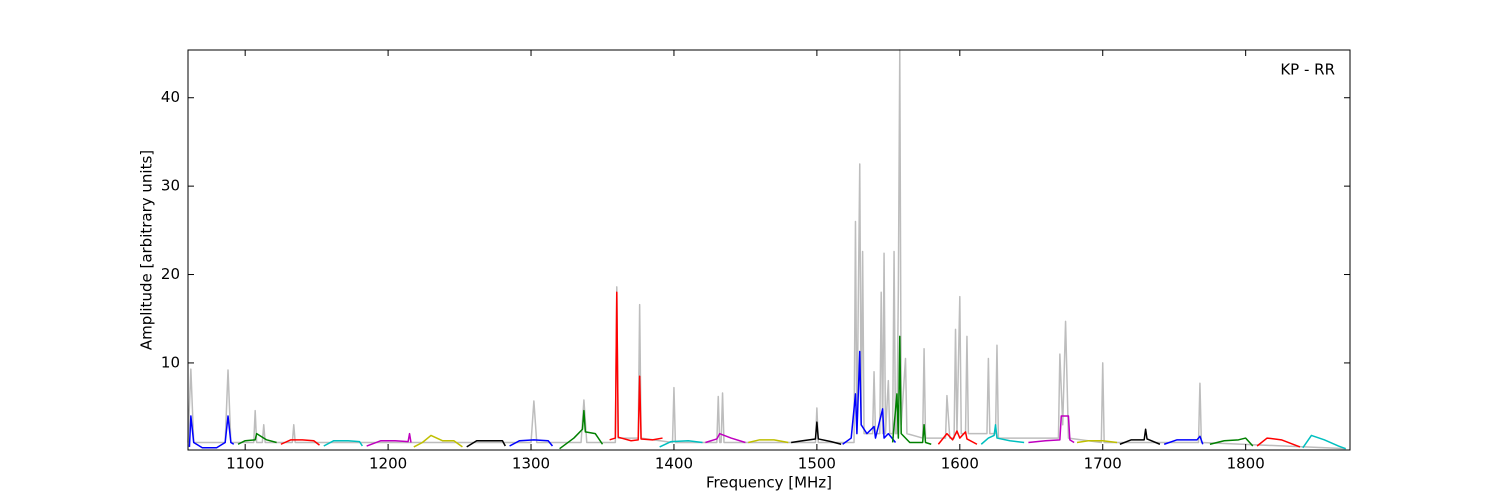 The image size is (1500, 500). What do you see at coordinates (1307, 70) in the screenshot?
I see `annotation: KP - RR` at bounding box center [1307, 70].